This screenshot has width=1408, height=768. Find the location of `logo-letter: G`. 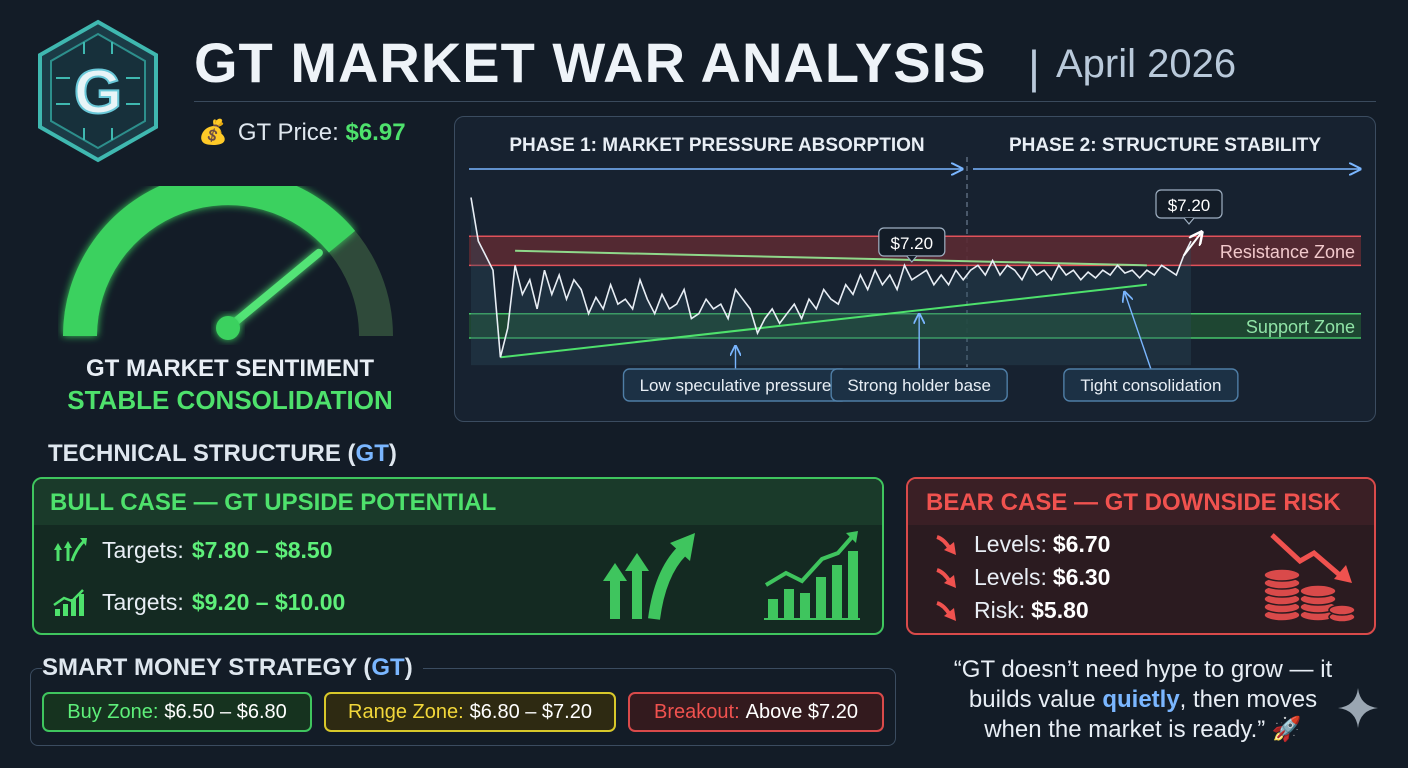

logo-letter: G is located at coordinates (98, 92).